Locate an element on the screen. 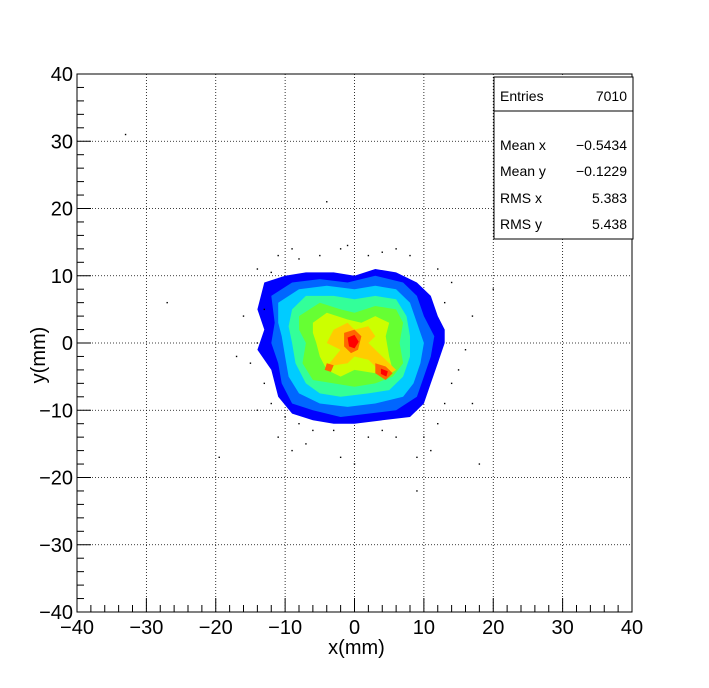  y-tick-label: 20 is located at coordinates (62, 210).